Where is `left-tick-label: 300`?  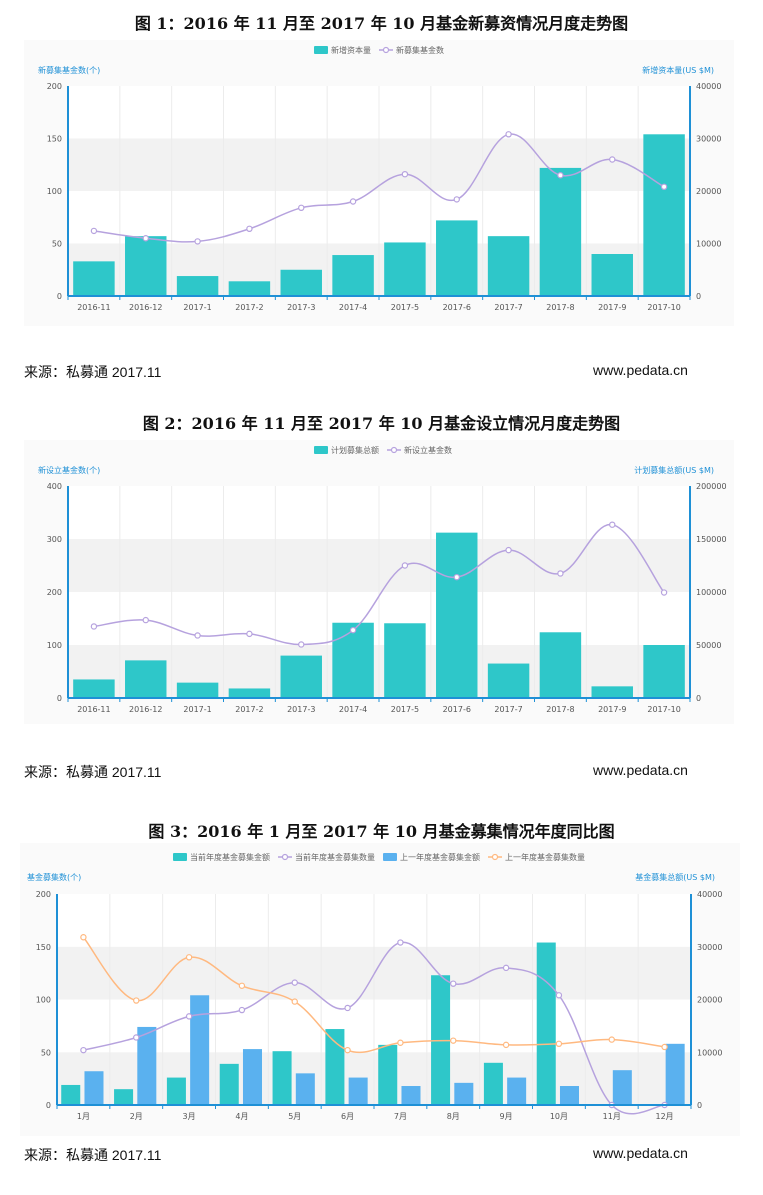 left-tick-label: 300 is located at coordinates (54, 539).